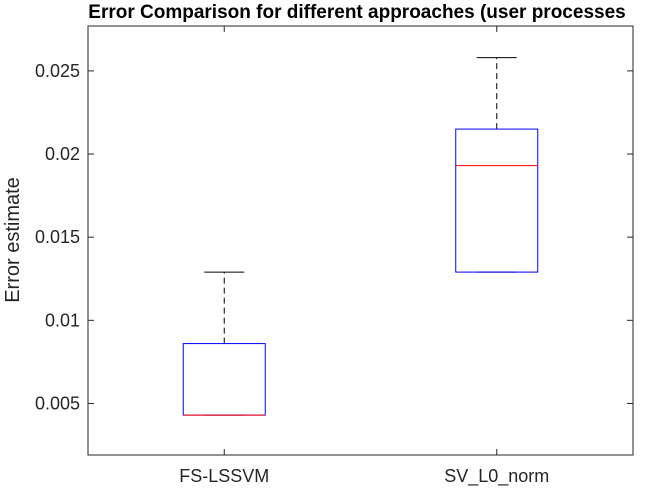  I want to click on box-sv-l0-norm, so click(497, 165).